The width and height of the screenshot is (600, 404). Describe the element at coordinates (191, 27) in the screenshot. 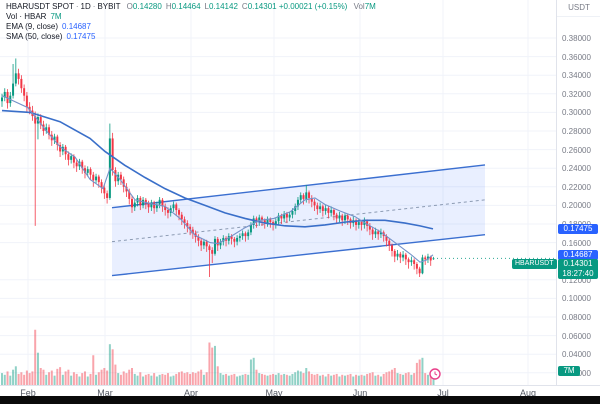

I see `indicator-row: EMA (9, close) 0.14687` at that location.